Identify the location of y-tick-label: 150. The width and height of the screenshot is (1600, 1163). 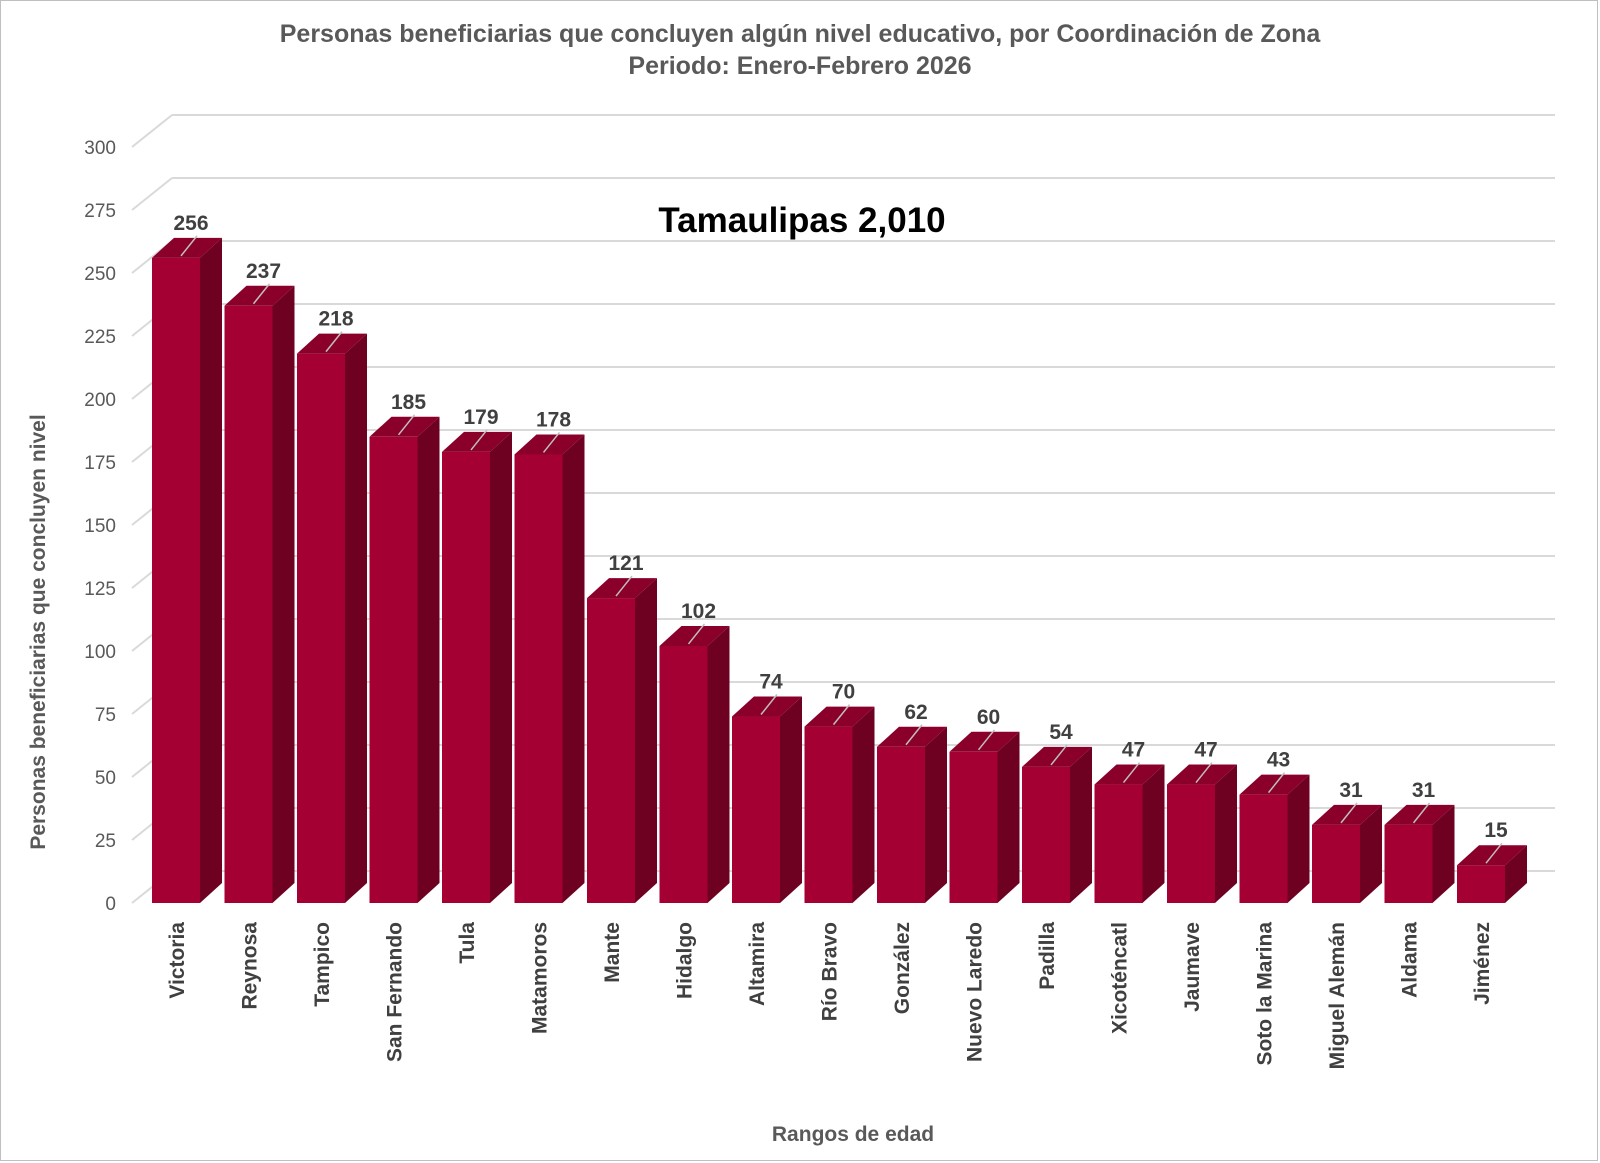
(100, 526).